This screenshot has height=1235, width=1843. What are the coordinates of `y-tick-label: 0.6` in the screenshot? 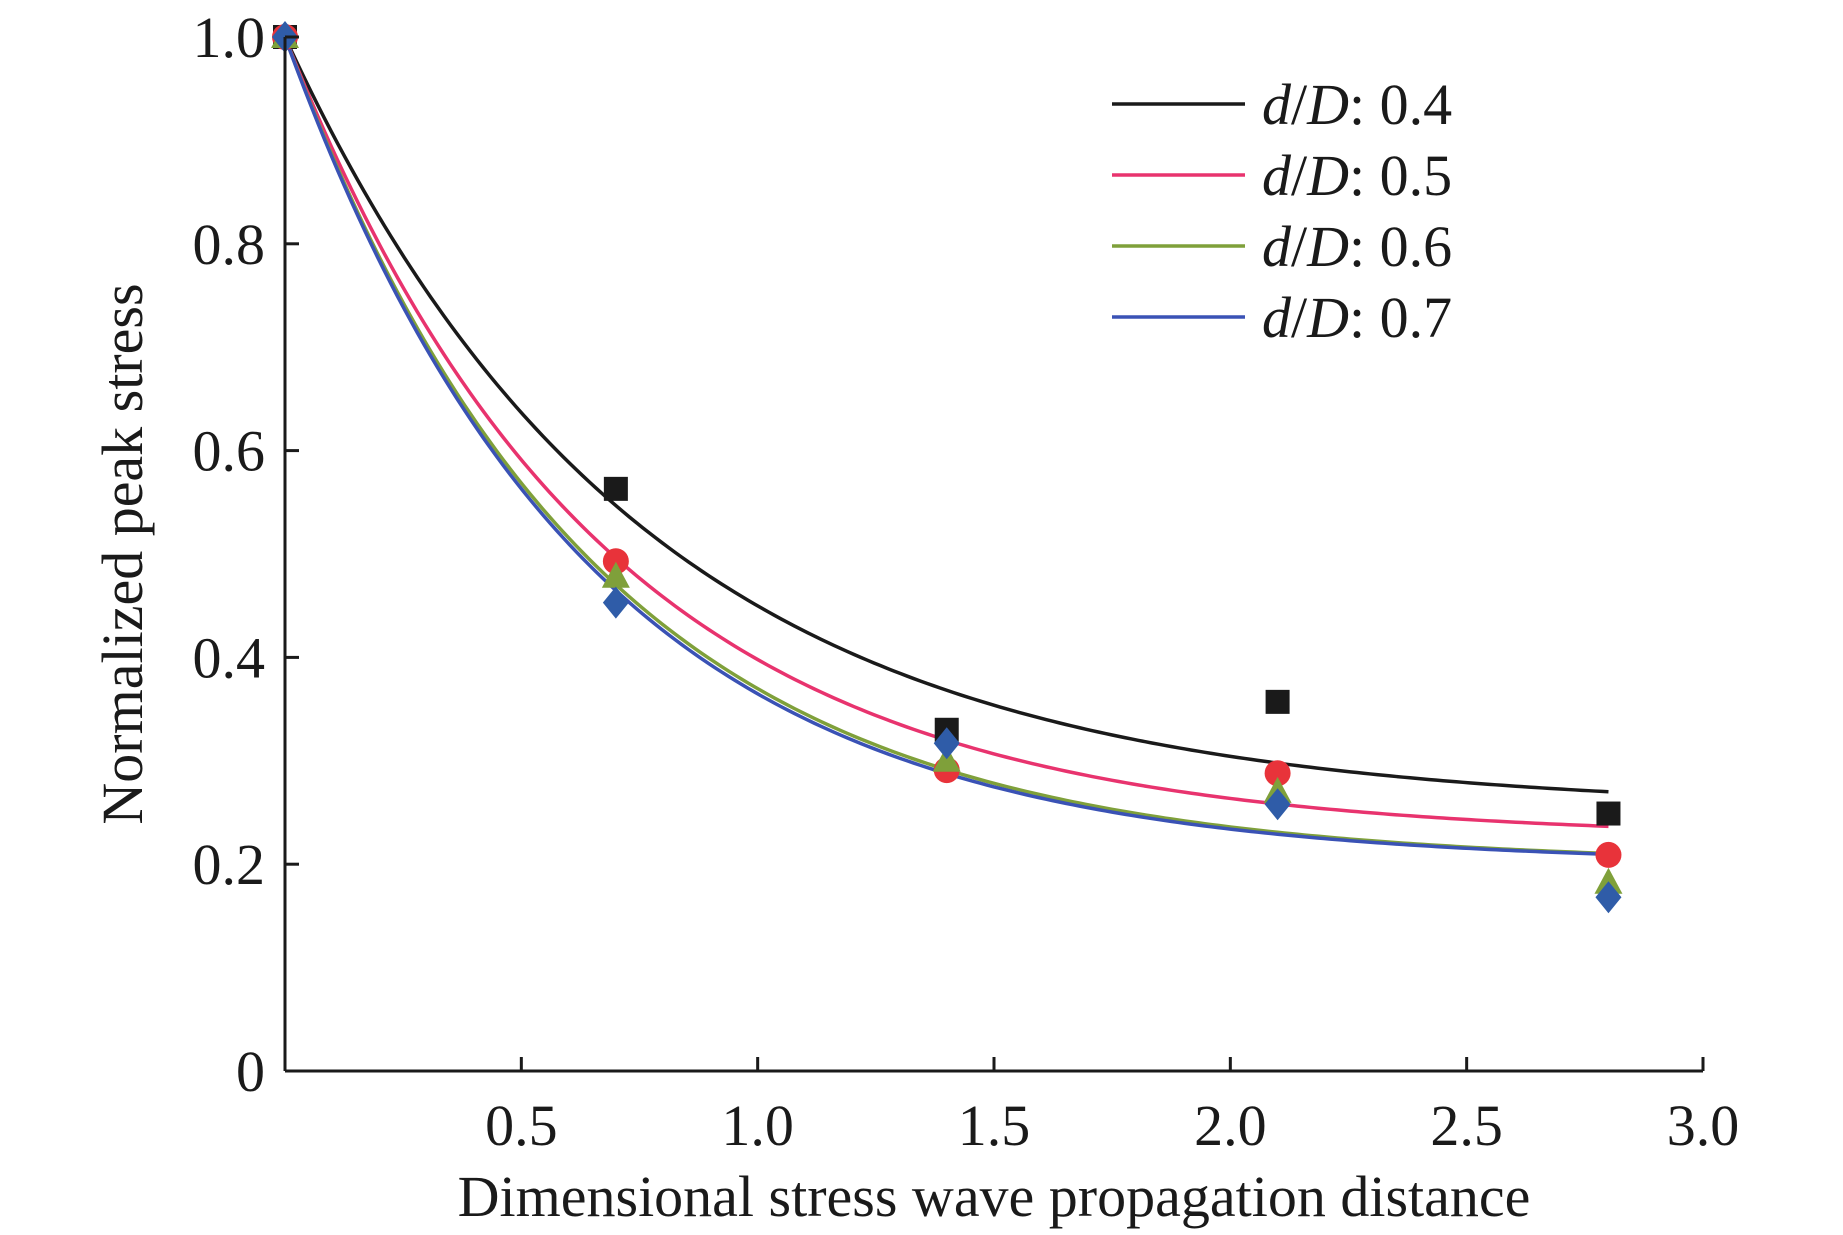 It's located at (229, 451).